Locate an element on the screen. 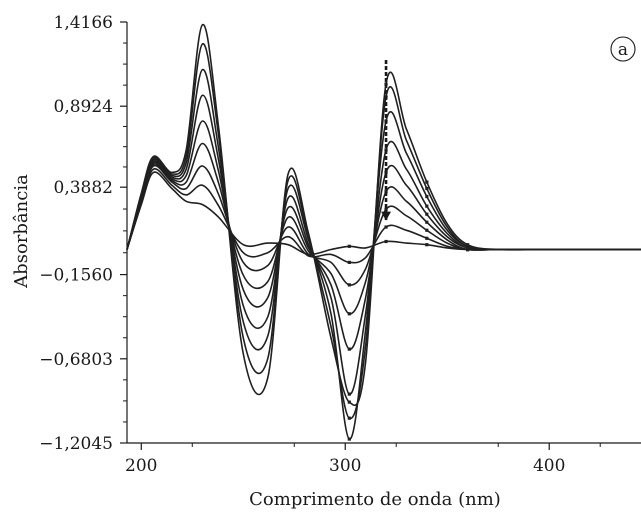 The image size is (641, 515). x-minor-ticks is located at coordinates (396, 445).